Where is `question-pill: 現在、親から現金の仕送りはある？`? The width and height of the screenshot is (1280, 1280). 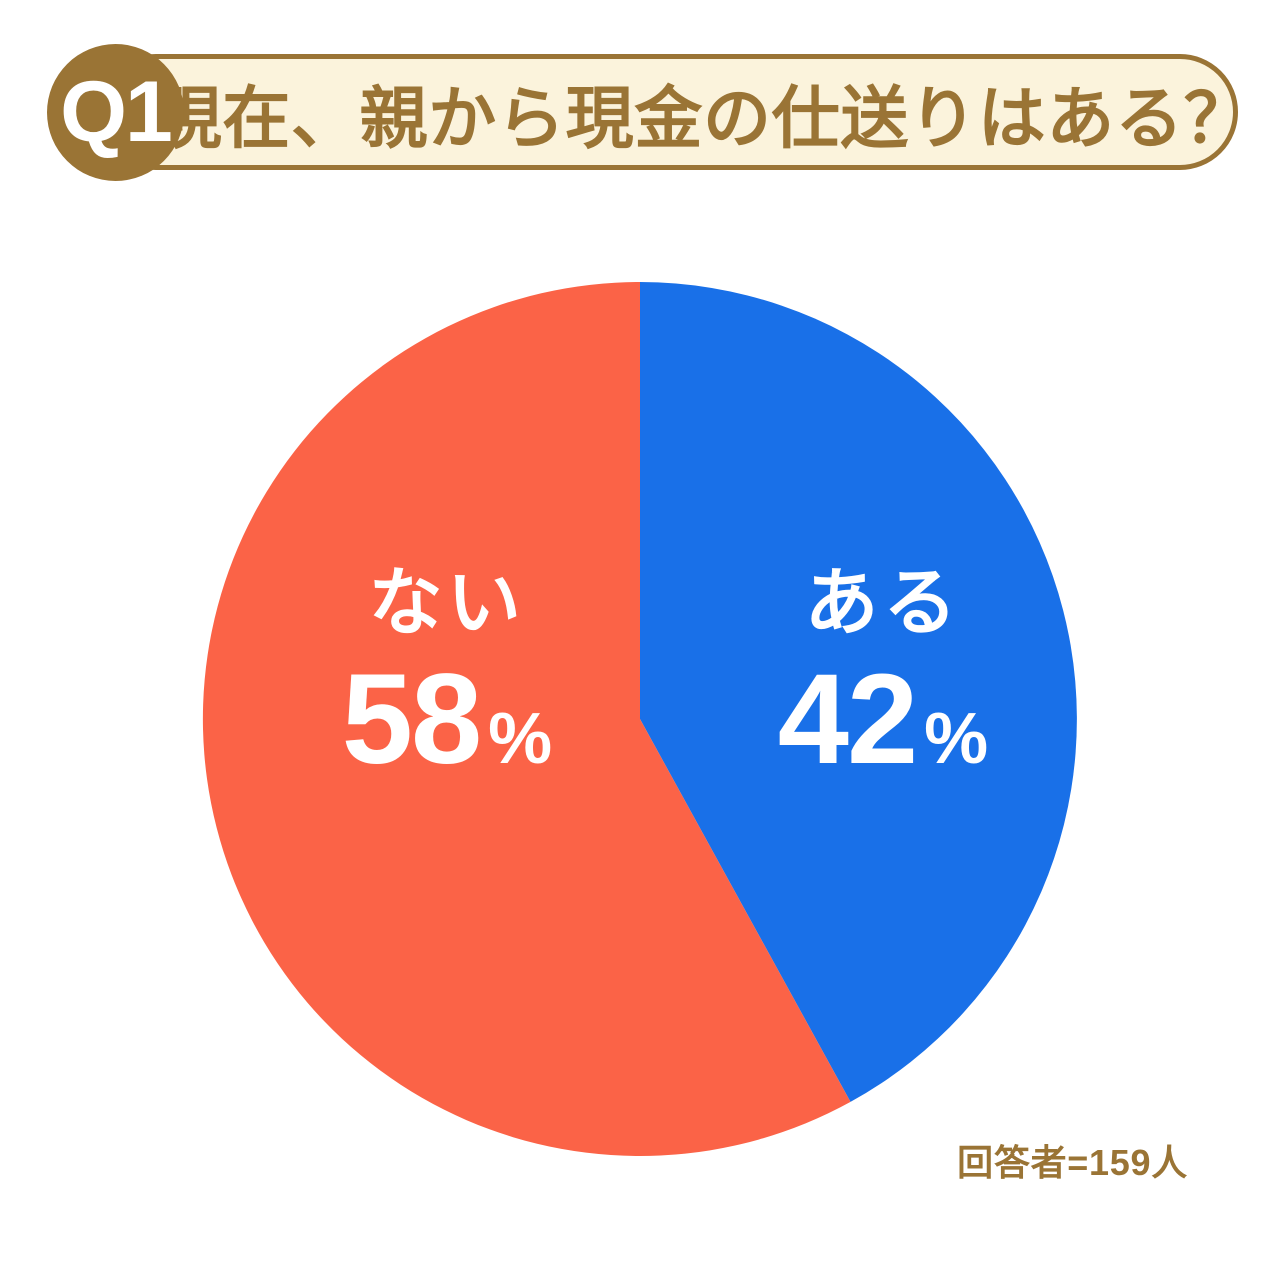
question-pill: 現在、親から現金の仕送りはある？ is located at coordinates (675, 112).